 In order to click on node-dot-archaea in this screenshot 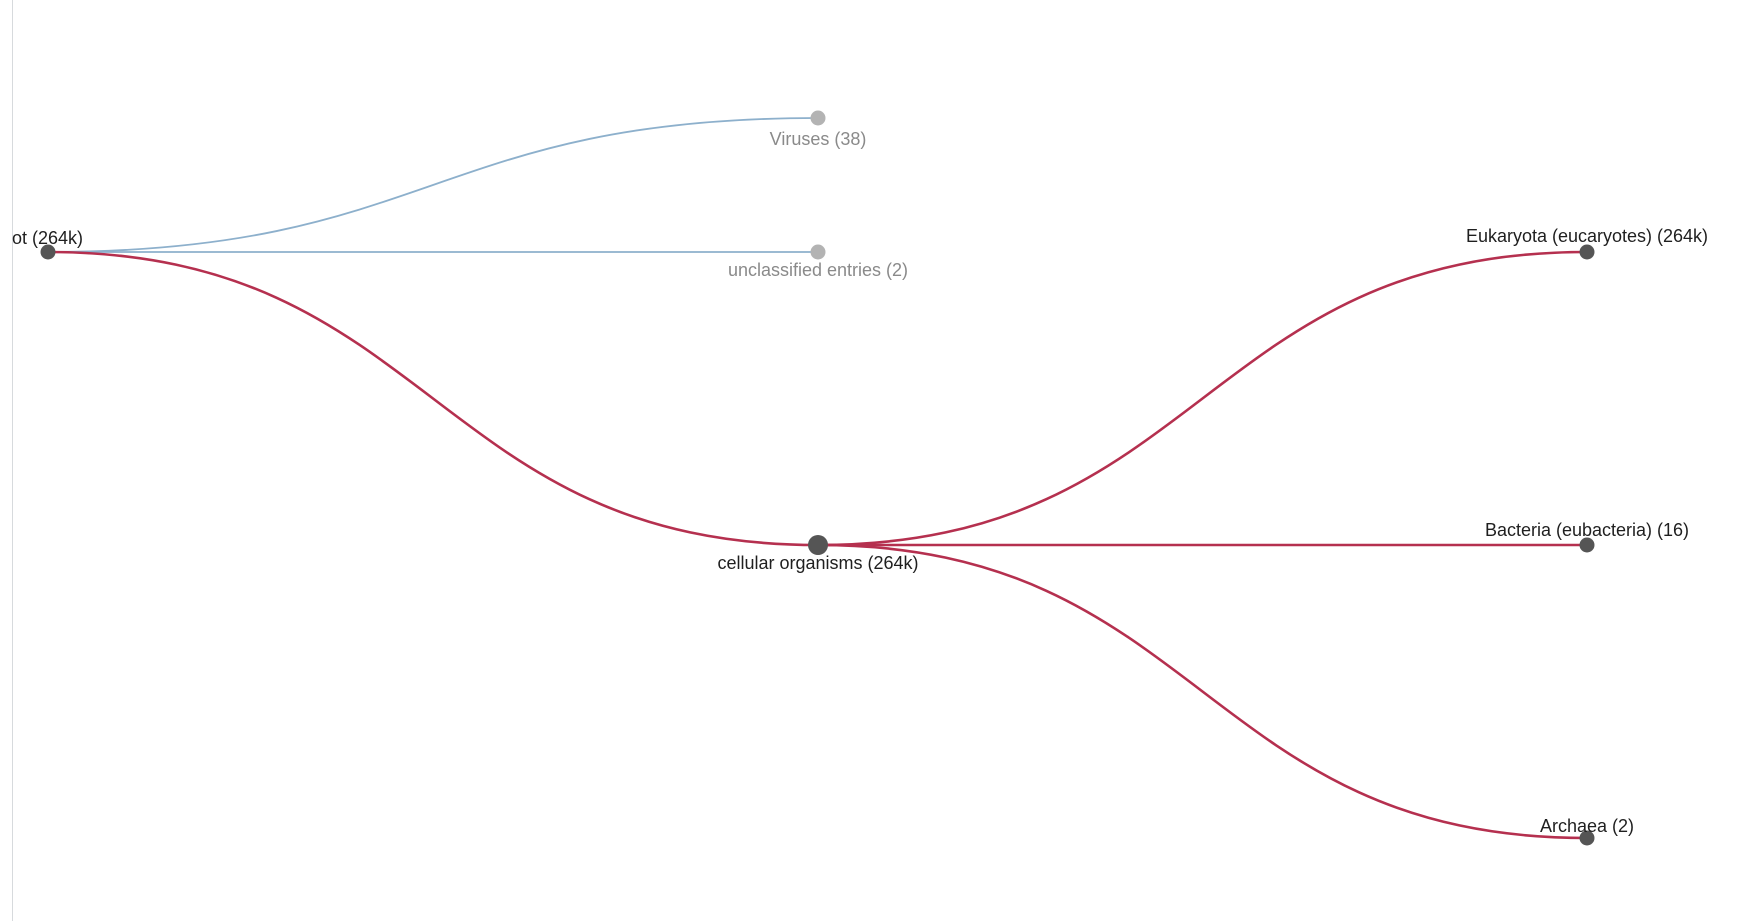, I will do `click(1587, 838)`.